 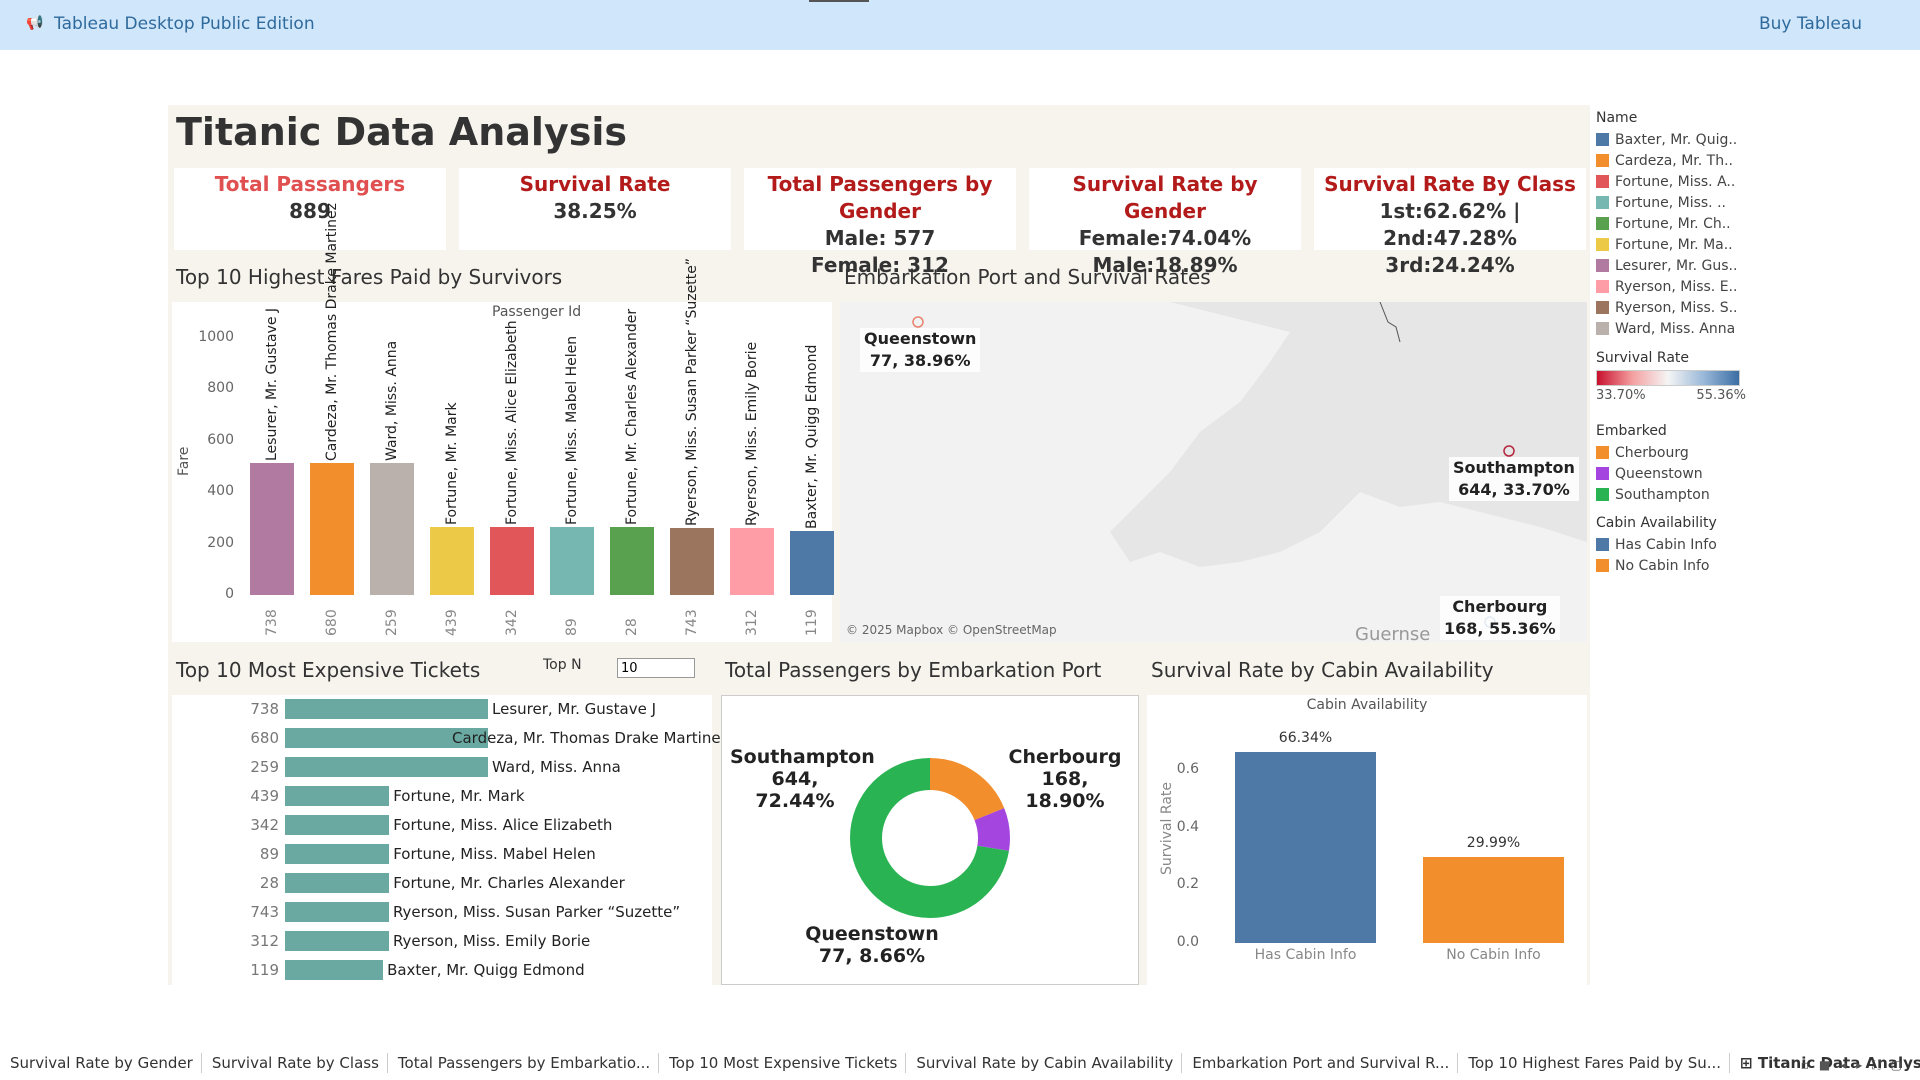 What do you see at coordinates (1666, 544) in the screenshot?
I see `legend-cabin-item-label: Has Cabin Info` at bounding box center [1666, 544].